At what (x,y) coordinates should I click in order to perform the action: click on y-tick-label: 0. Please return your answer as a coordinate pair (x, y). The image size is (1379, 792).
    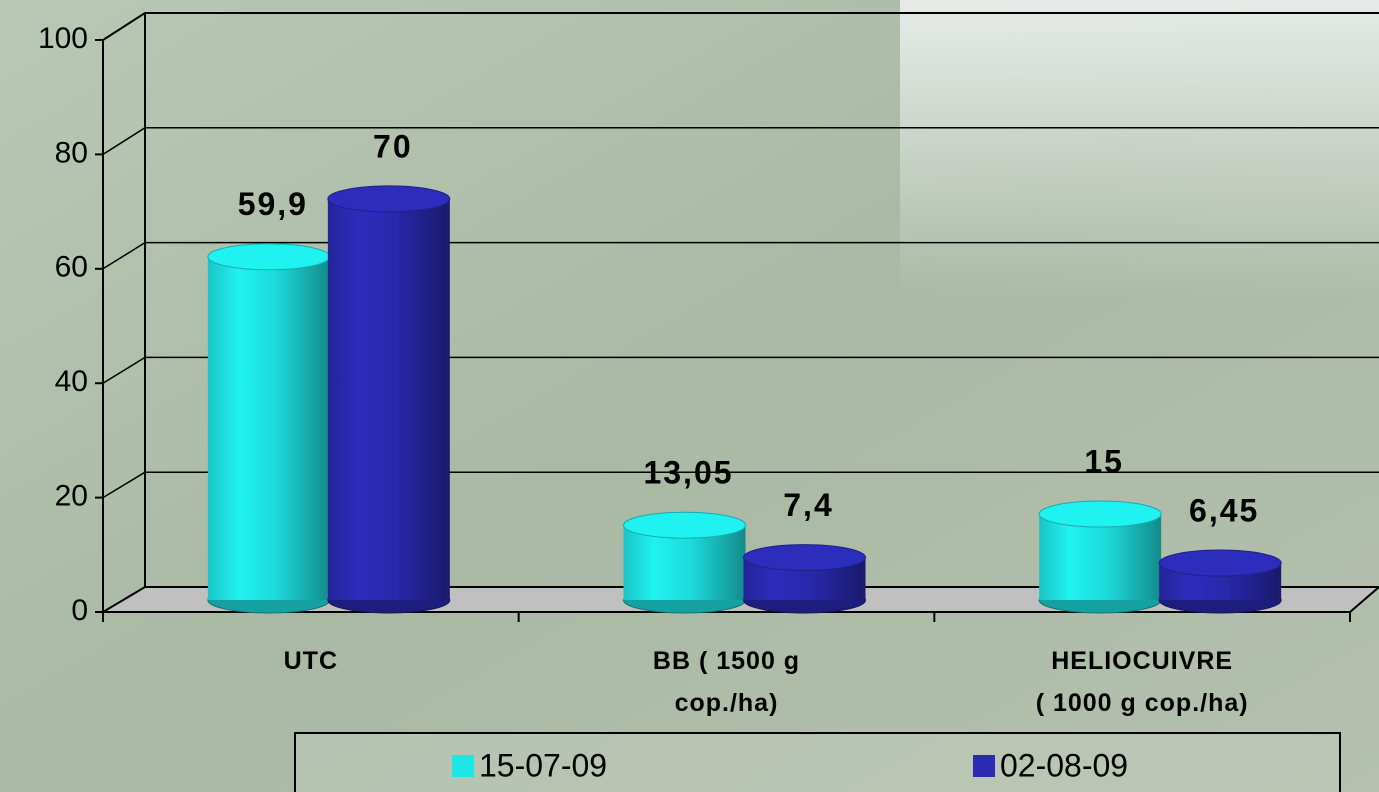
    Looking at the image, I should click on (79, 610).